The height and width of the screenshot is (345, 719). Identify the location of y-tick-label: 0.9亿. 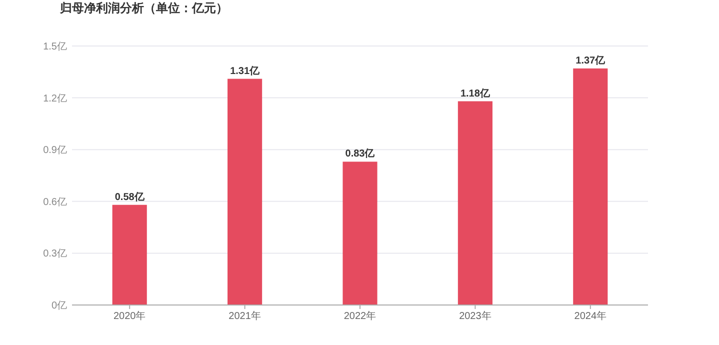
(55, 150).